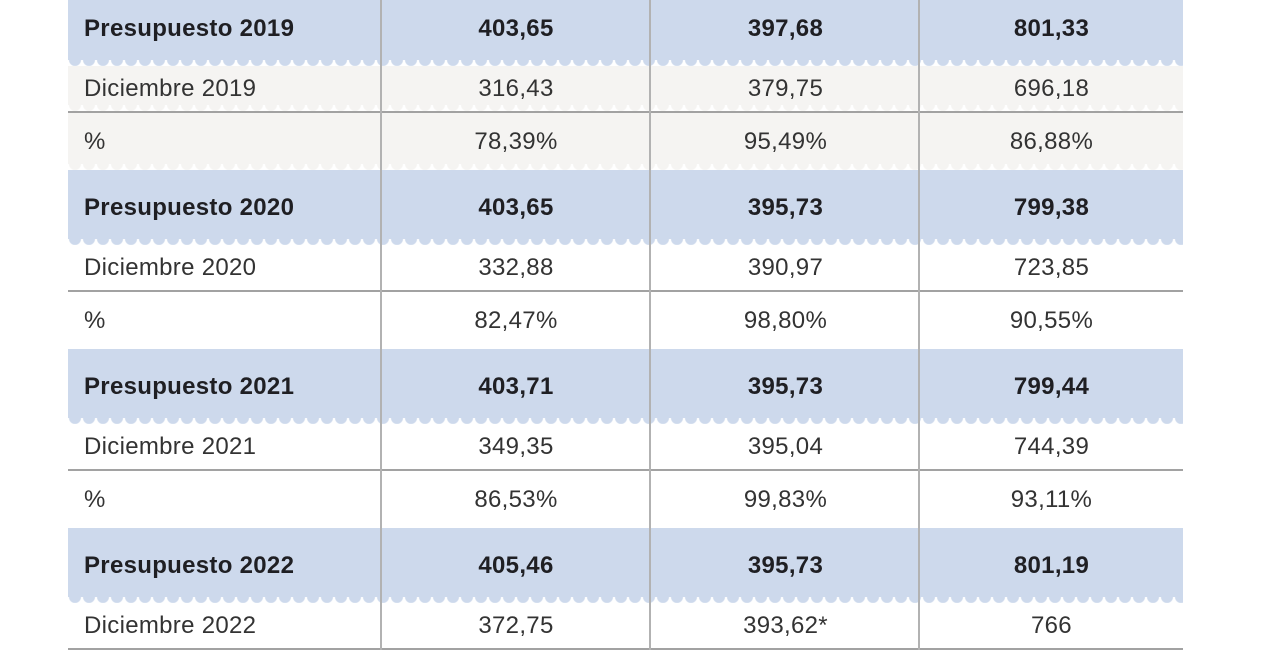  I want to click on row-label: Presupuesto 2022, so click(189, 565).